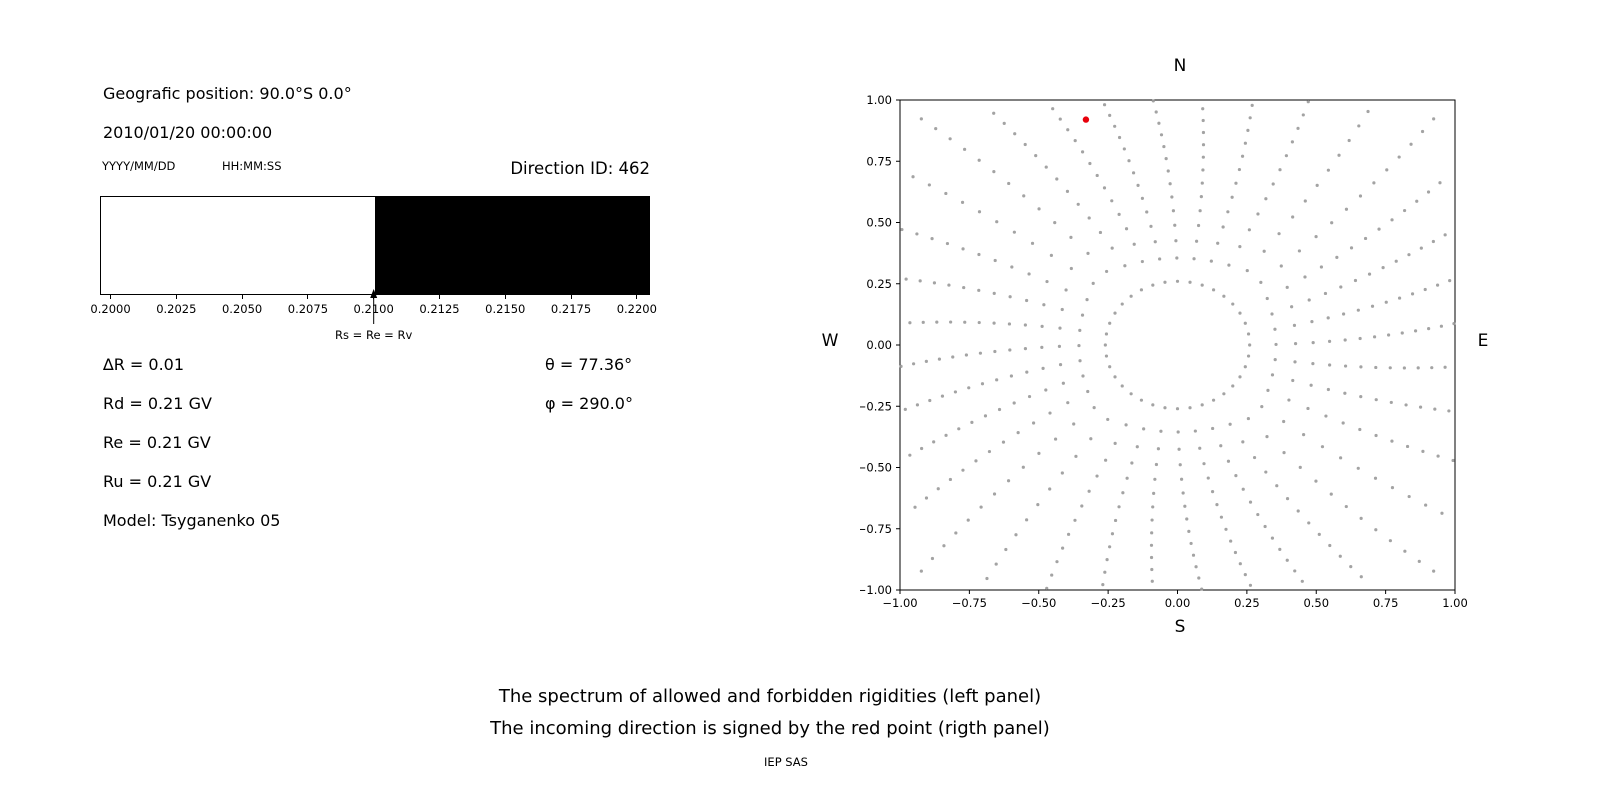 The image size is (1600, 800). Describe the element at coordinates (192, 520) in the screenshot. I see `param-model: Model: Tsyganenko 05` at that location.